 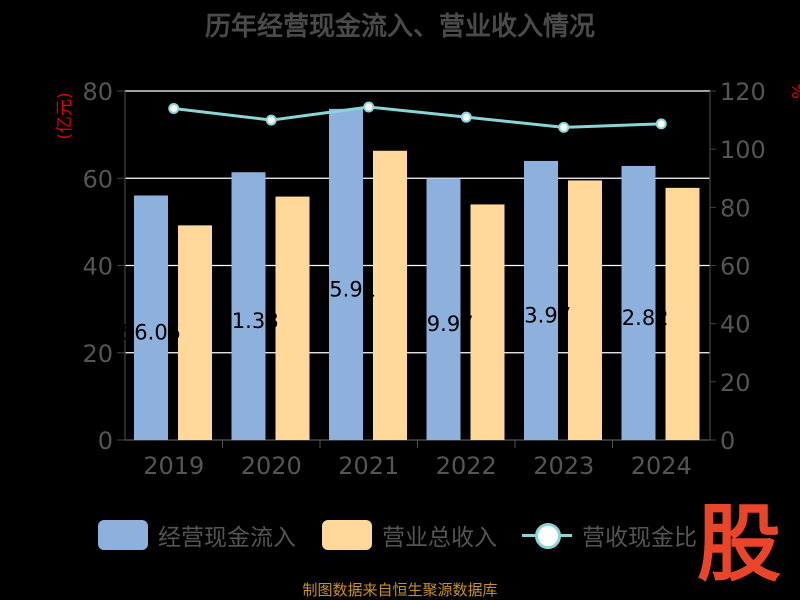 I want to click on bar-revenue-2020, so click(x=292, y=318).